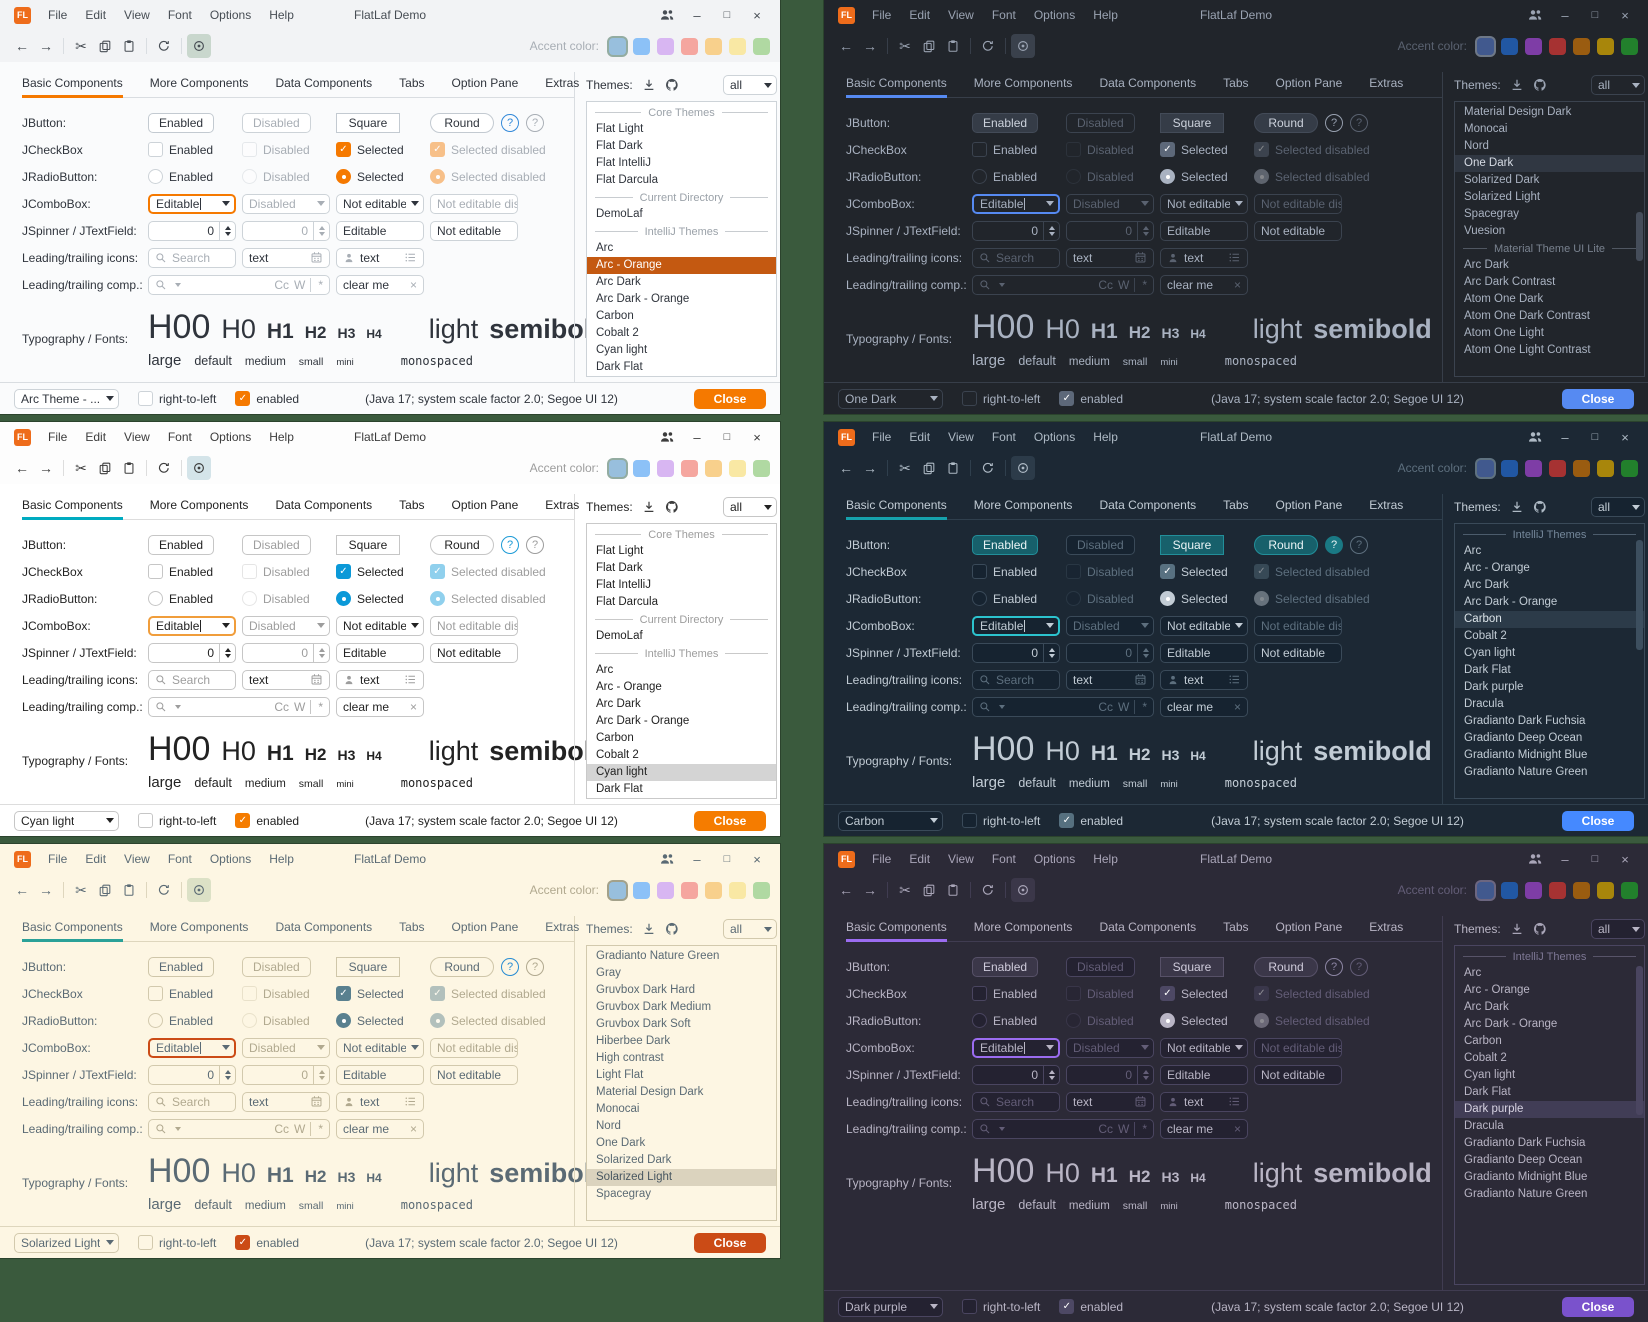 The height and width of the screenshot is (1322, 1648). What do you see at coordinates (1527, 350) in the screenshot?
I see `theme-list-item: Atom One Light Contrast` at bounding box center [1527, 350].